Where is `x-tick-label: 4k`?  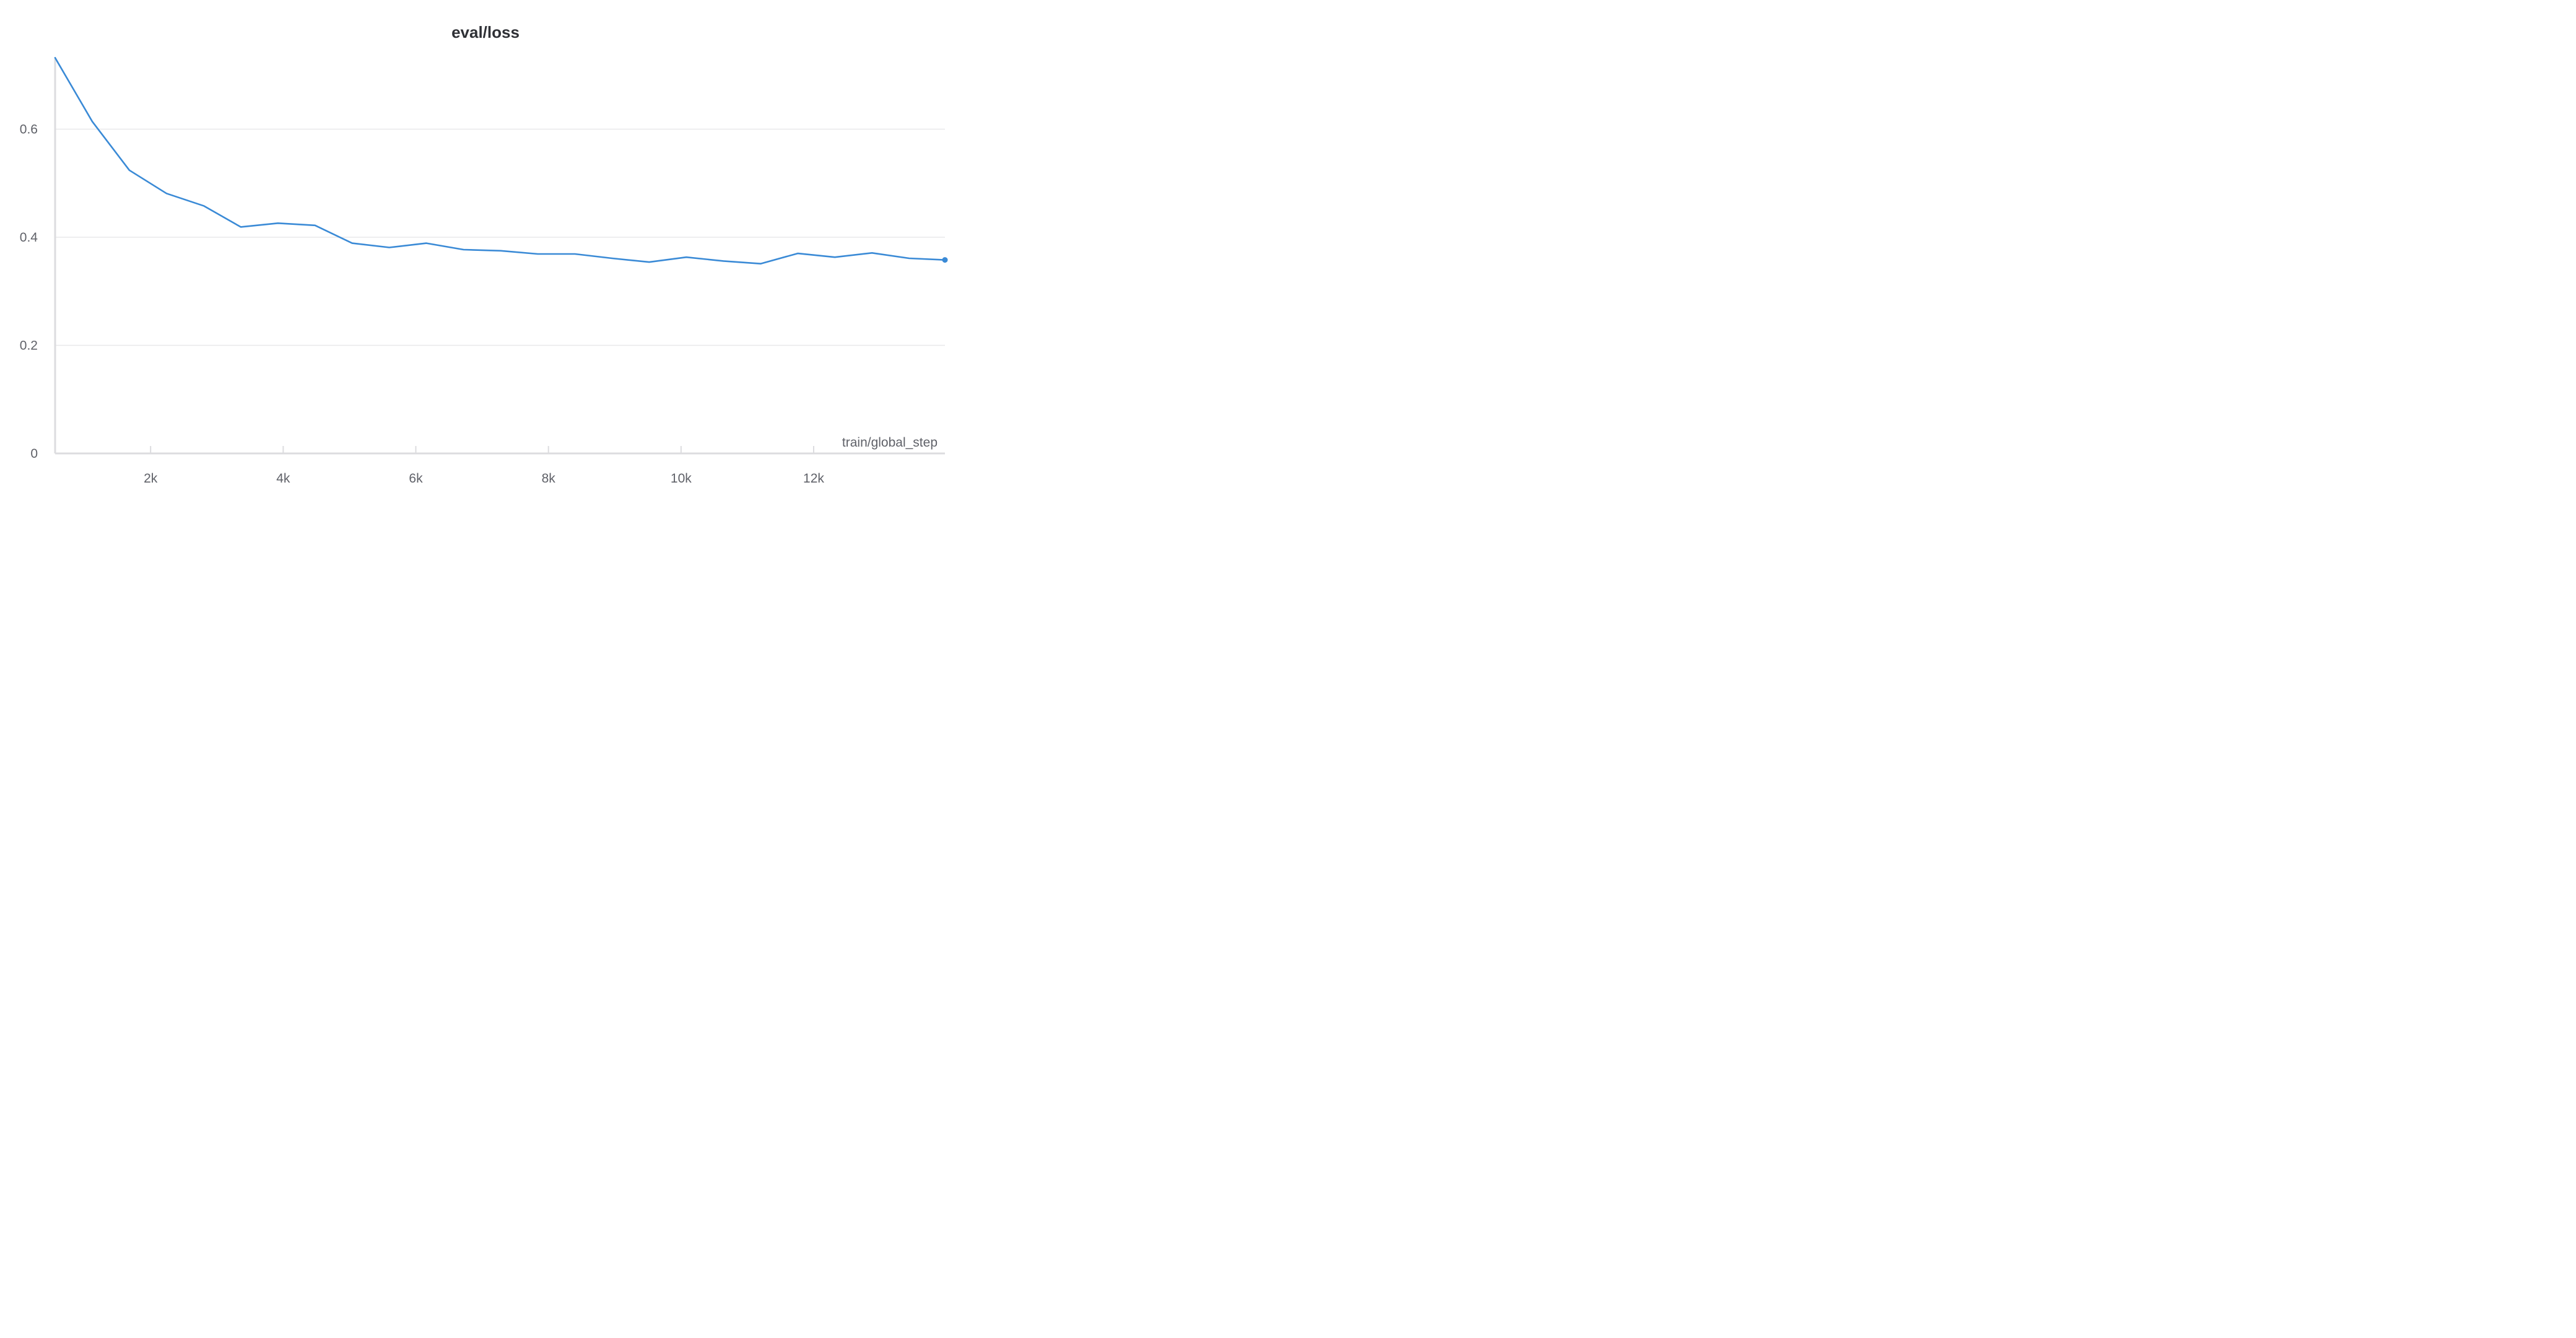
x-tick-label: 4k is located at coordinates (283, 478).